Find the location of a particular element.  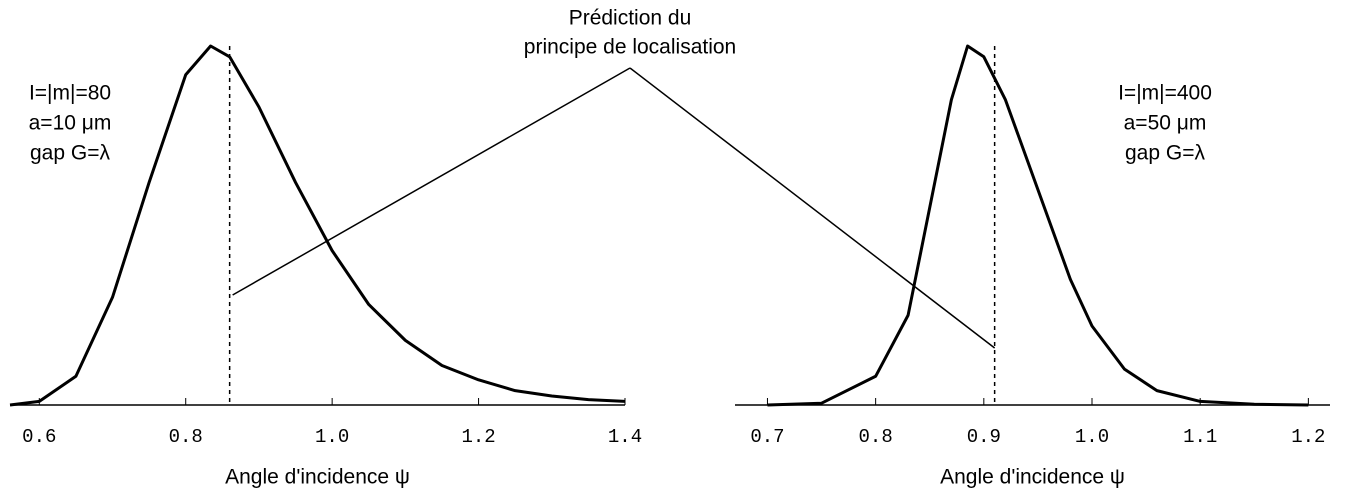

annotation: I=|m|=400 is located at coordinates (1165, 93).